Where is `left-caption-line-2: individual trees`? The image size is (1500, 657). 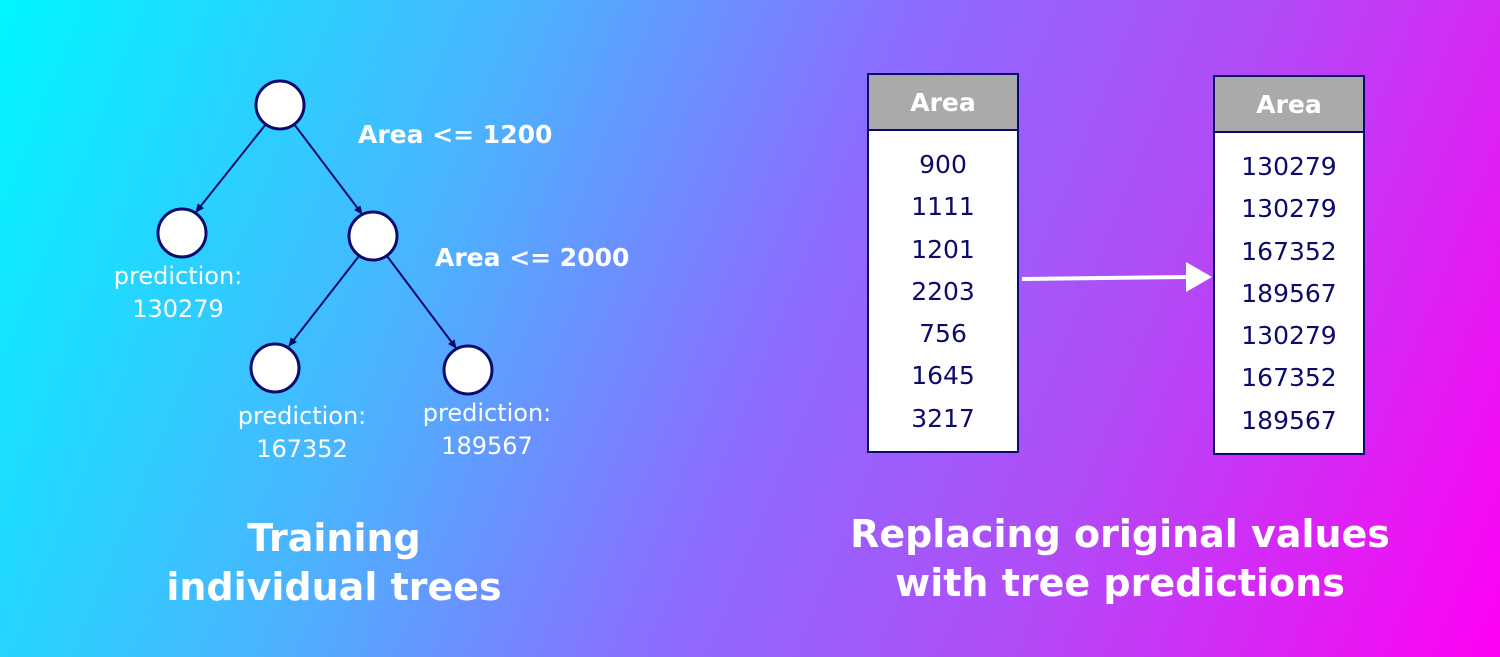 left-caption-line-2: individual trees is located at coordinates (334, 587).